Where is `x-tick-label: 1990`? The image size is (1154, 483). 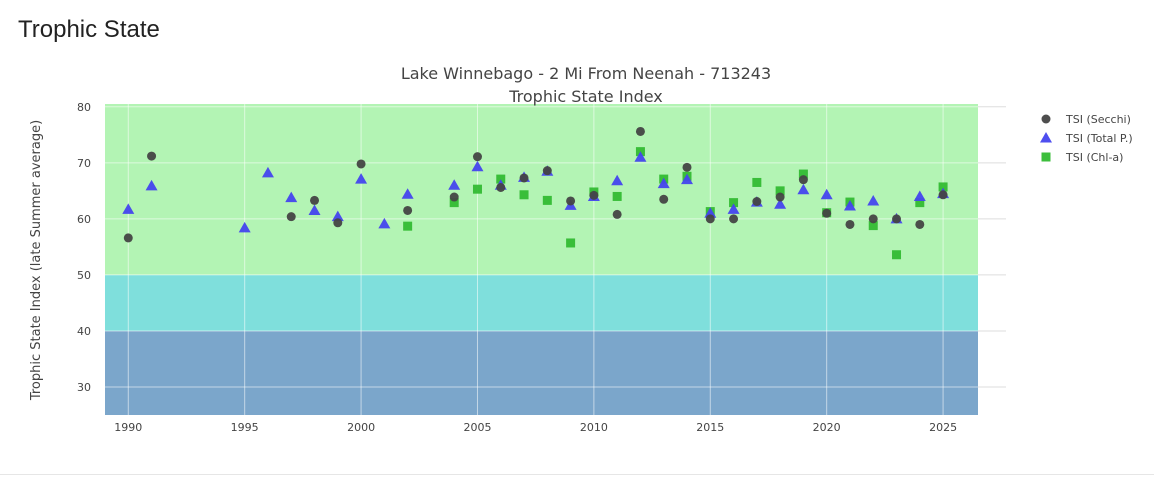
x-tick-label: 1990 is located at coordinates (128, 427).